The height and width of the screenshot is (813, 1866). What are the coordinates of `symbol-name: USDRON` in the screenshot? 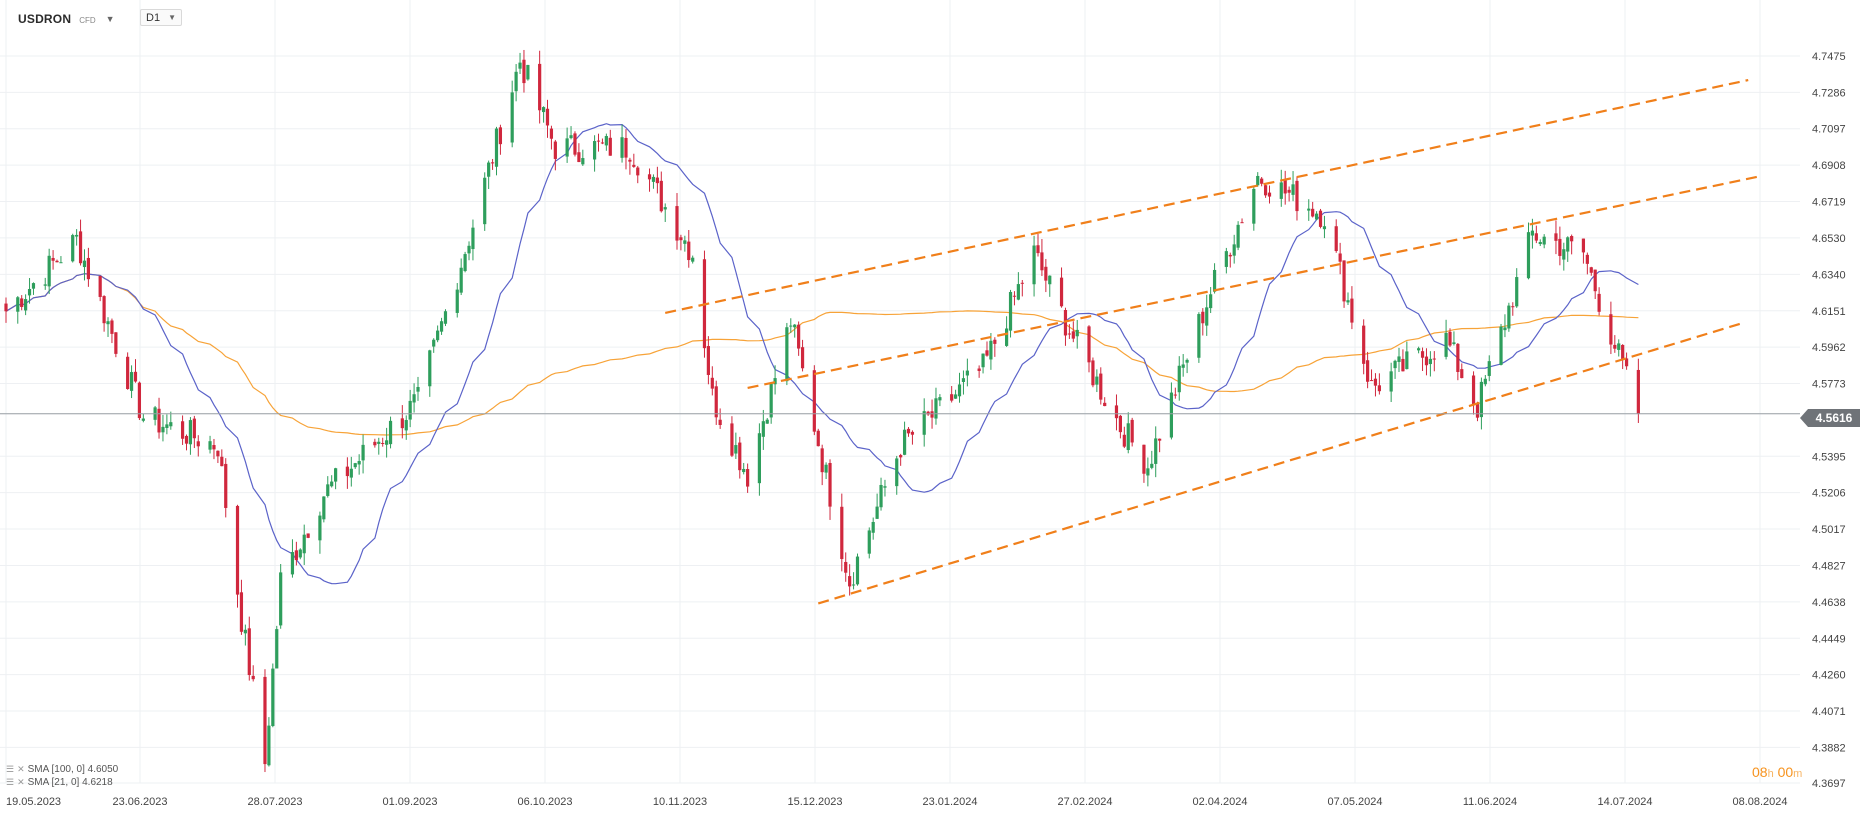 It's located at (45, 19).